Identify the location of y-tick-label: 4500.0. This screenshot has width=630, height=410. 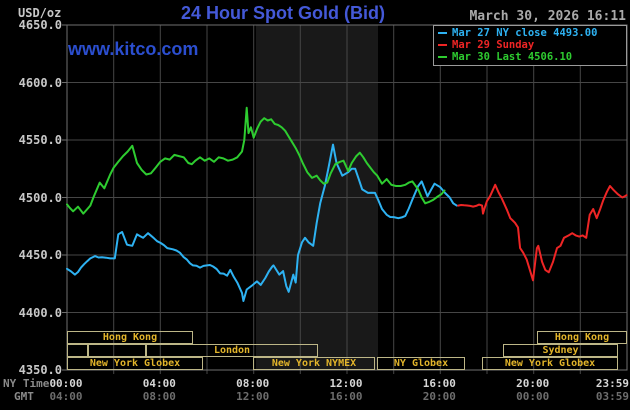
(40, 197).